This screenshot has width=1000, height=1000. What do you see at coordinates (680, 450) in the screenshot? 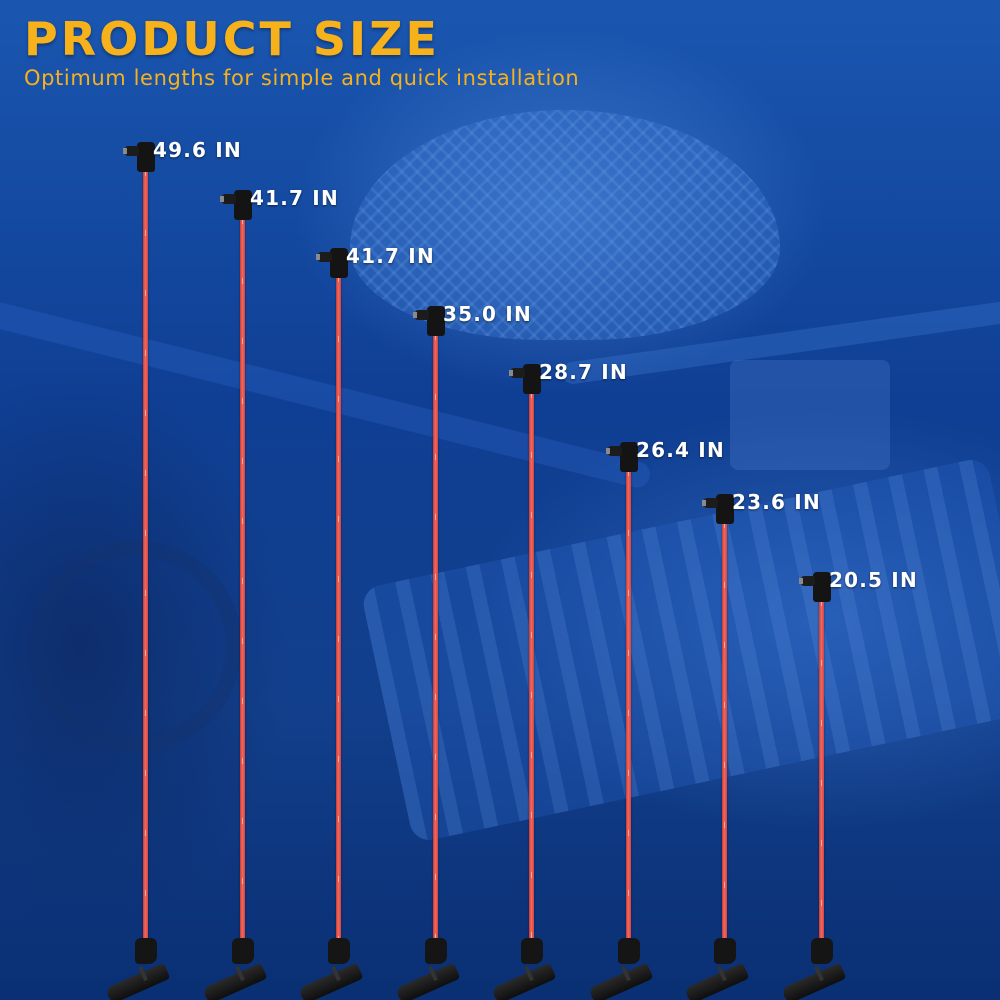
I see `cable-length-label: 26.4 IN` at bounding box center [680, 450].